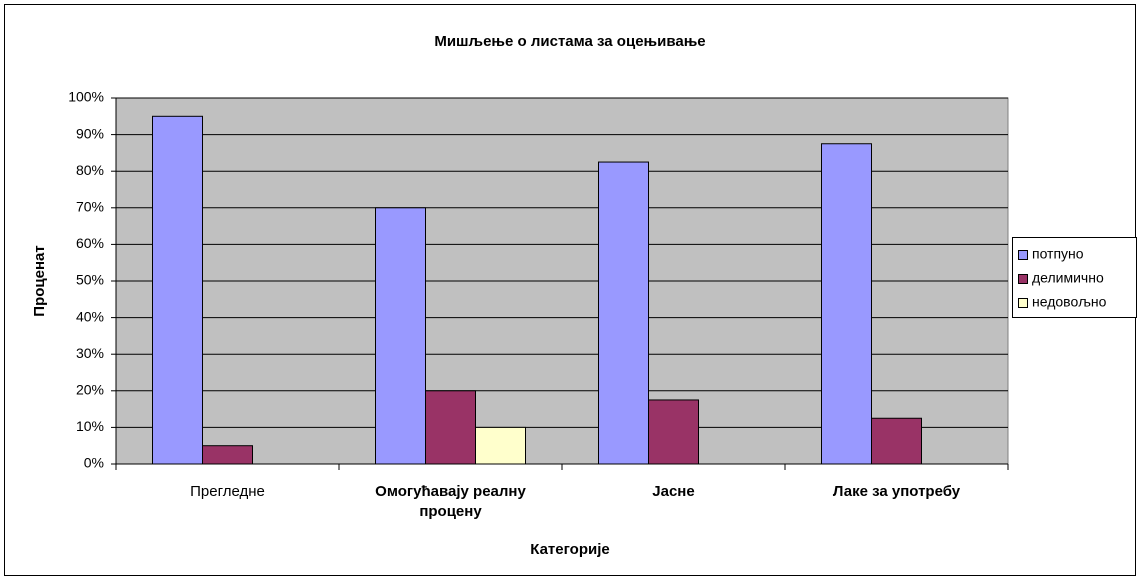  What do you see at coordinates (673, 491) in the screenshot?
I see `x-tick-label: Јасне` at bounding box center [673, 491].